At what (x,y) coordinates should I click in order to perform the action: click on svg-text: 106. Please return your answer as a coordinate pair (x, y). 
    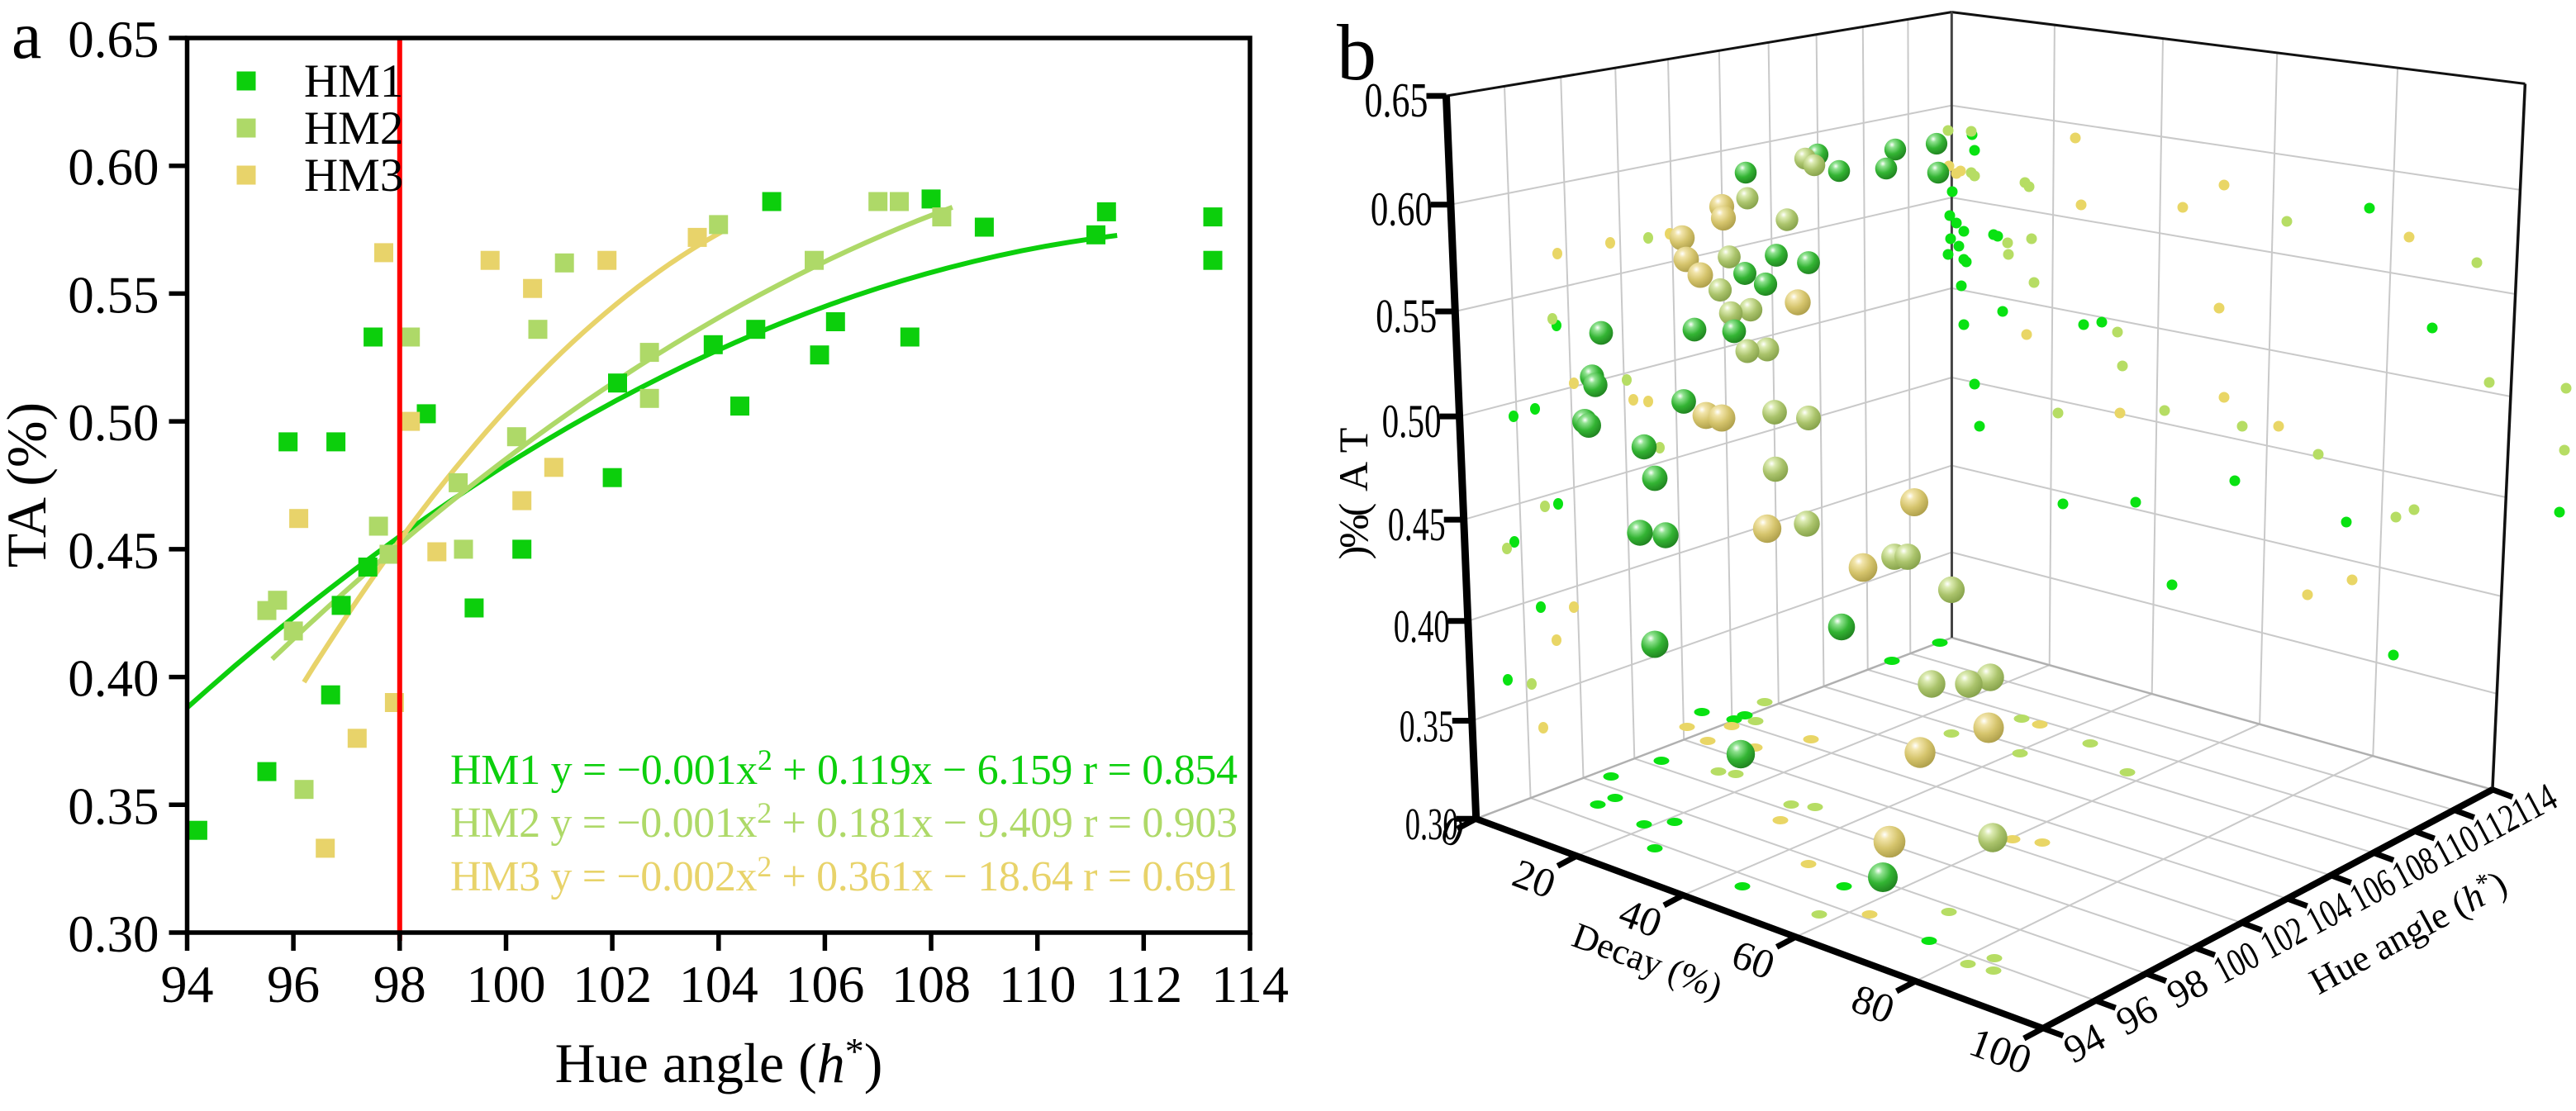
    Looking at the image, I should click on (824, 984).